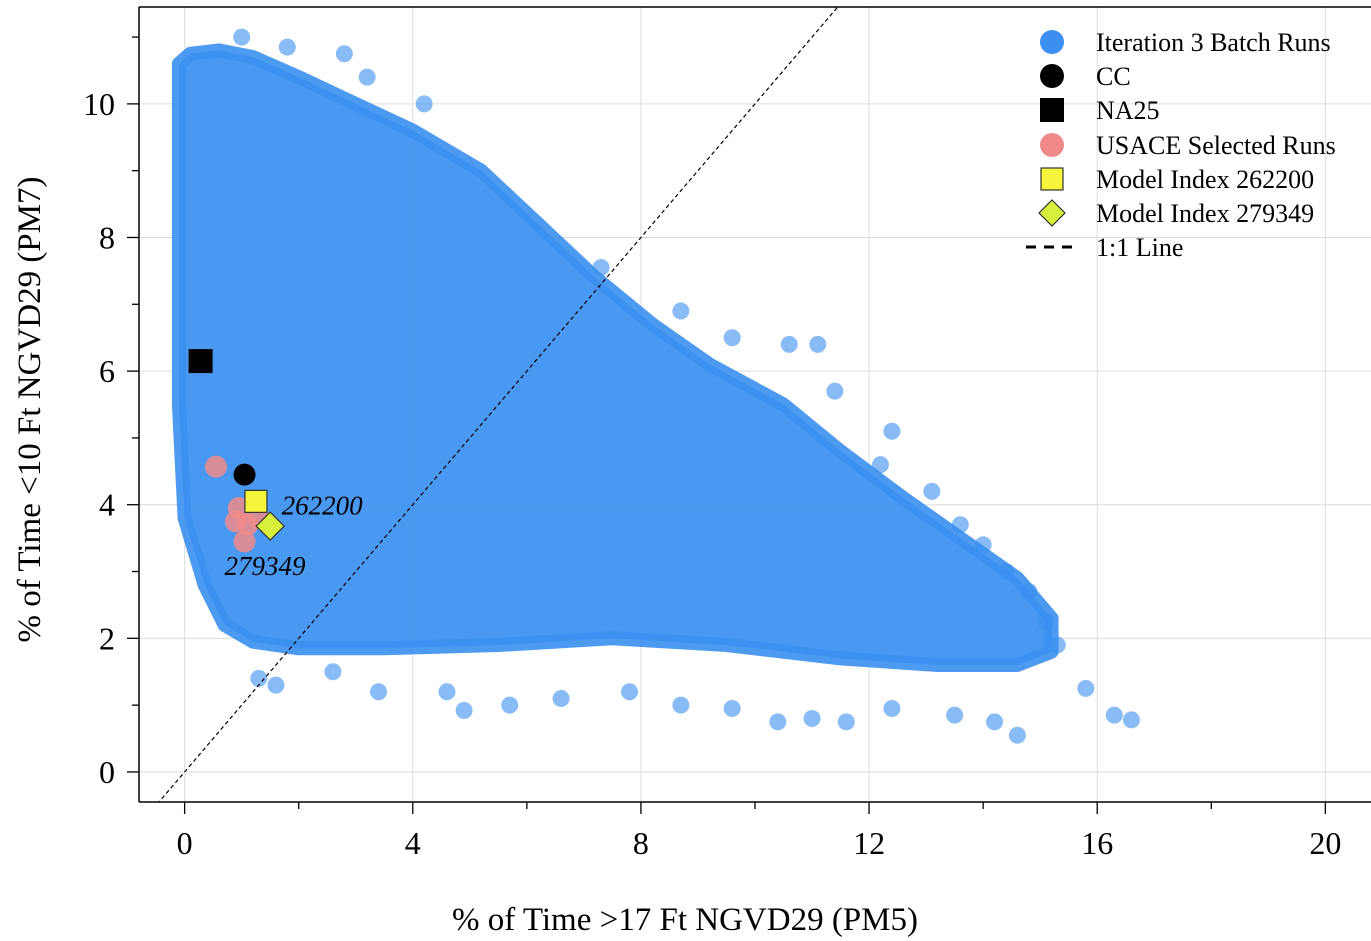  I want to click on model-279349-point, so click(270, 526).